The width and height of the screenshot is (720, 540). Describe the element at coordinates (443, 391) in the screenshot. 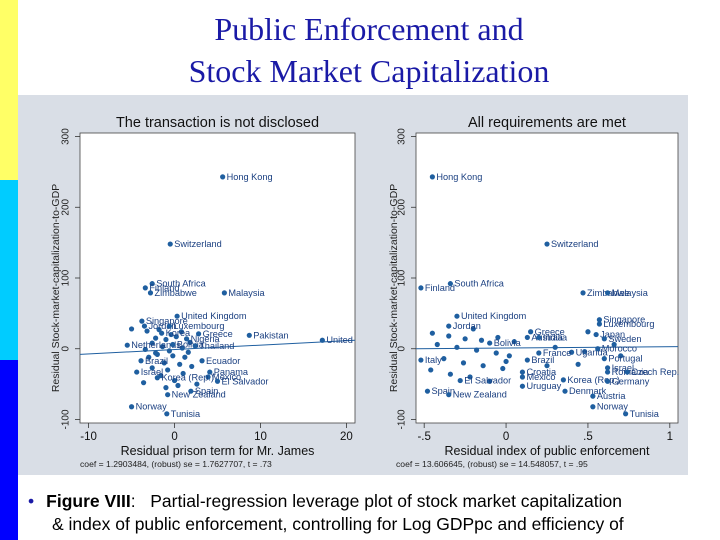

I see `chart2-point-label: Spain` at that location.